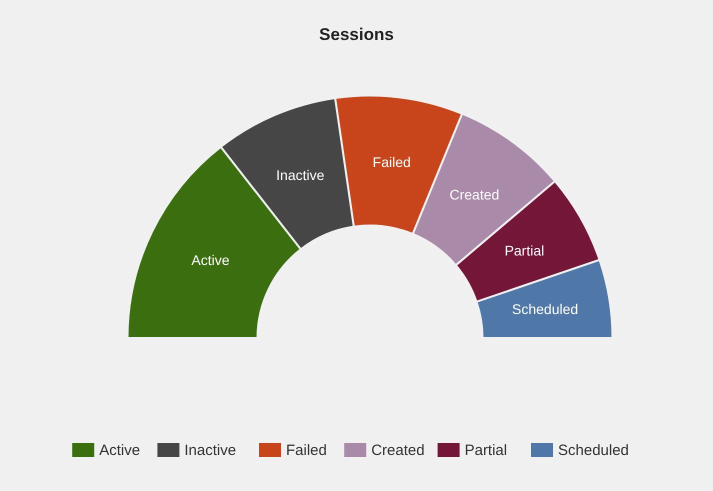 This screenshot has height=491, width=713. What do you see at coordinates (486, 450) in the screenshot?
I see `legend-label: Partial` at bounding box center [486, 450].